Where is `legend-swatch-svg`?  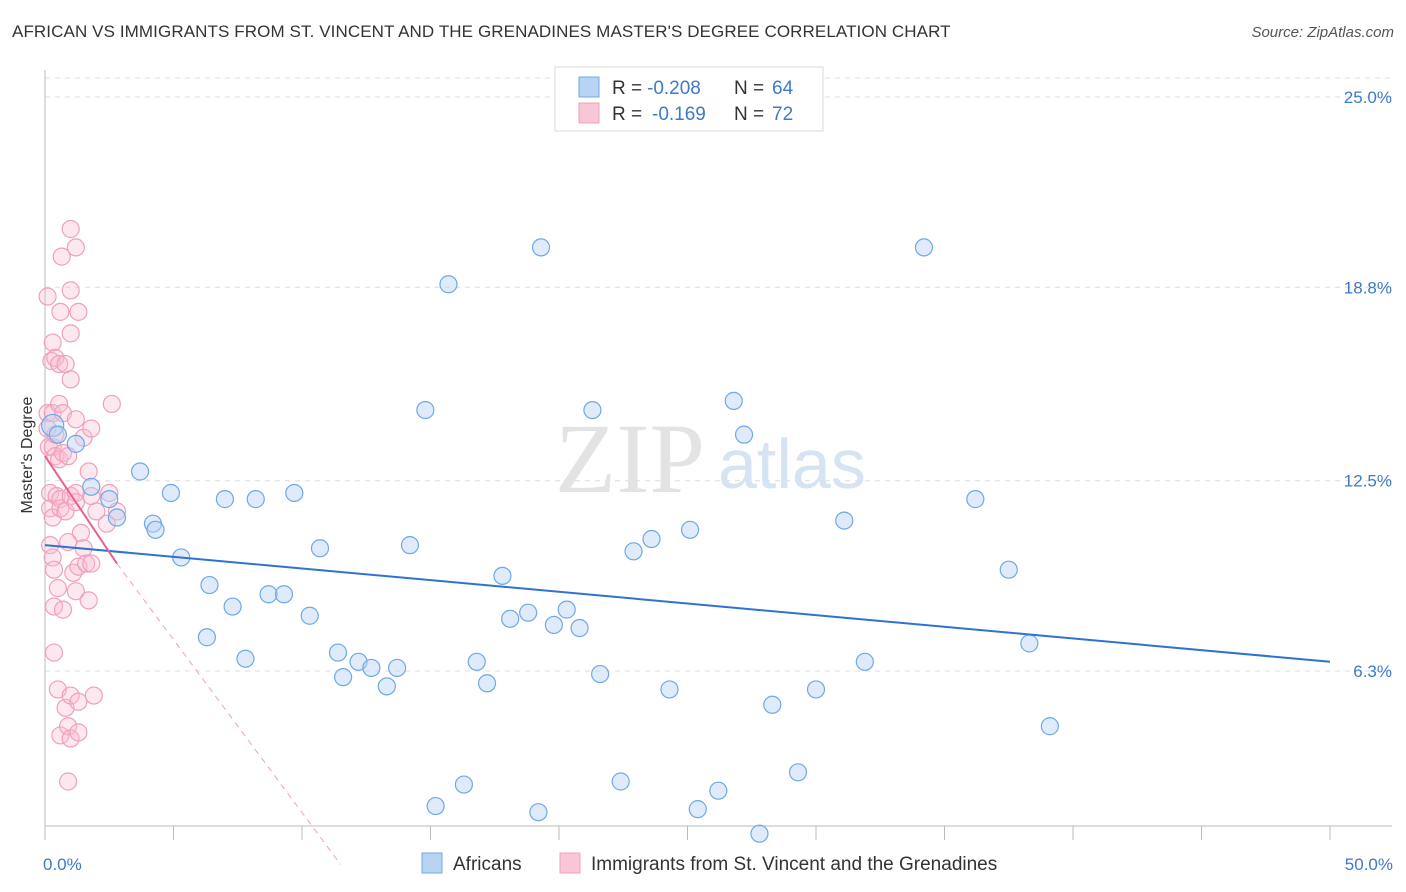 legend-swatch-svg is located at coordinates (589, 113).